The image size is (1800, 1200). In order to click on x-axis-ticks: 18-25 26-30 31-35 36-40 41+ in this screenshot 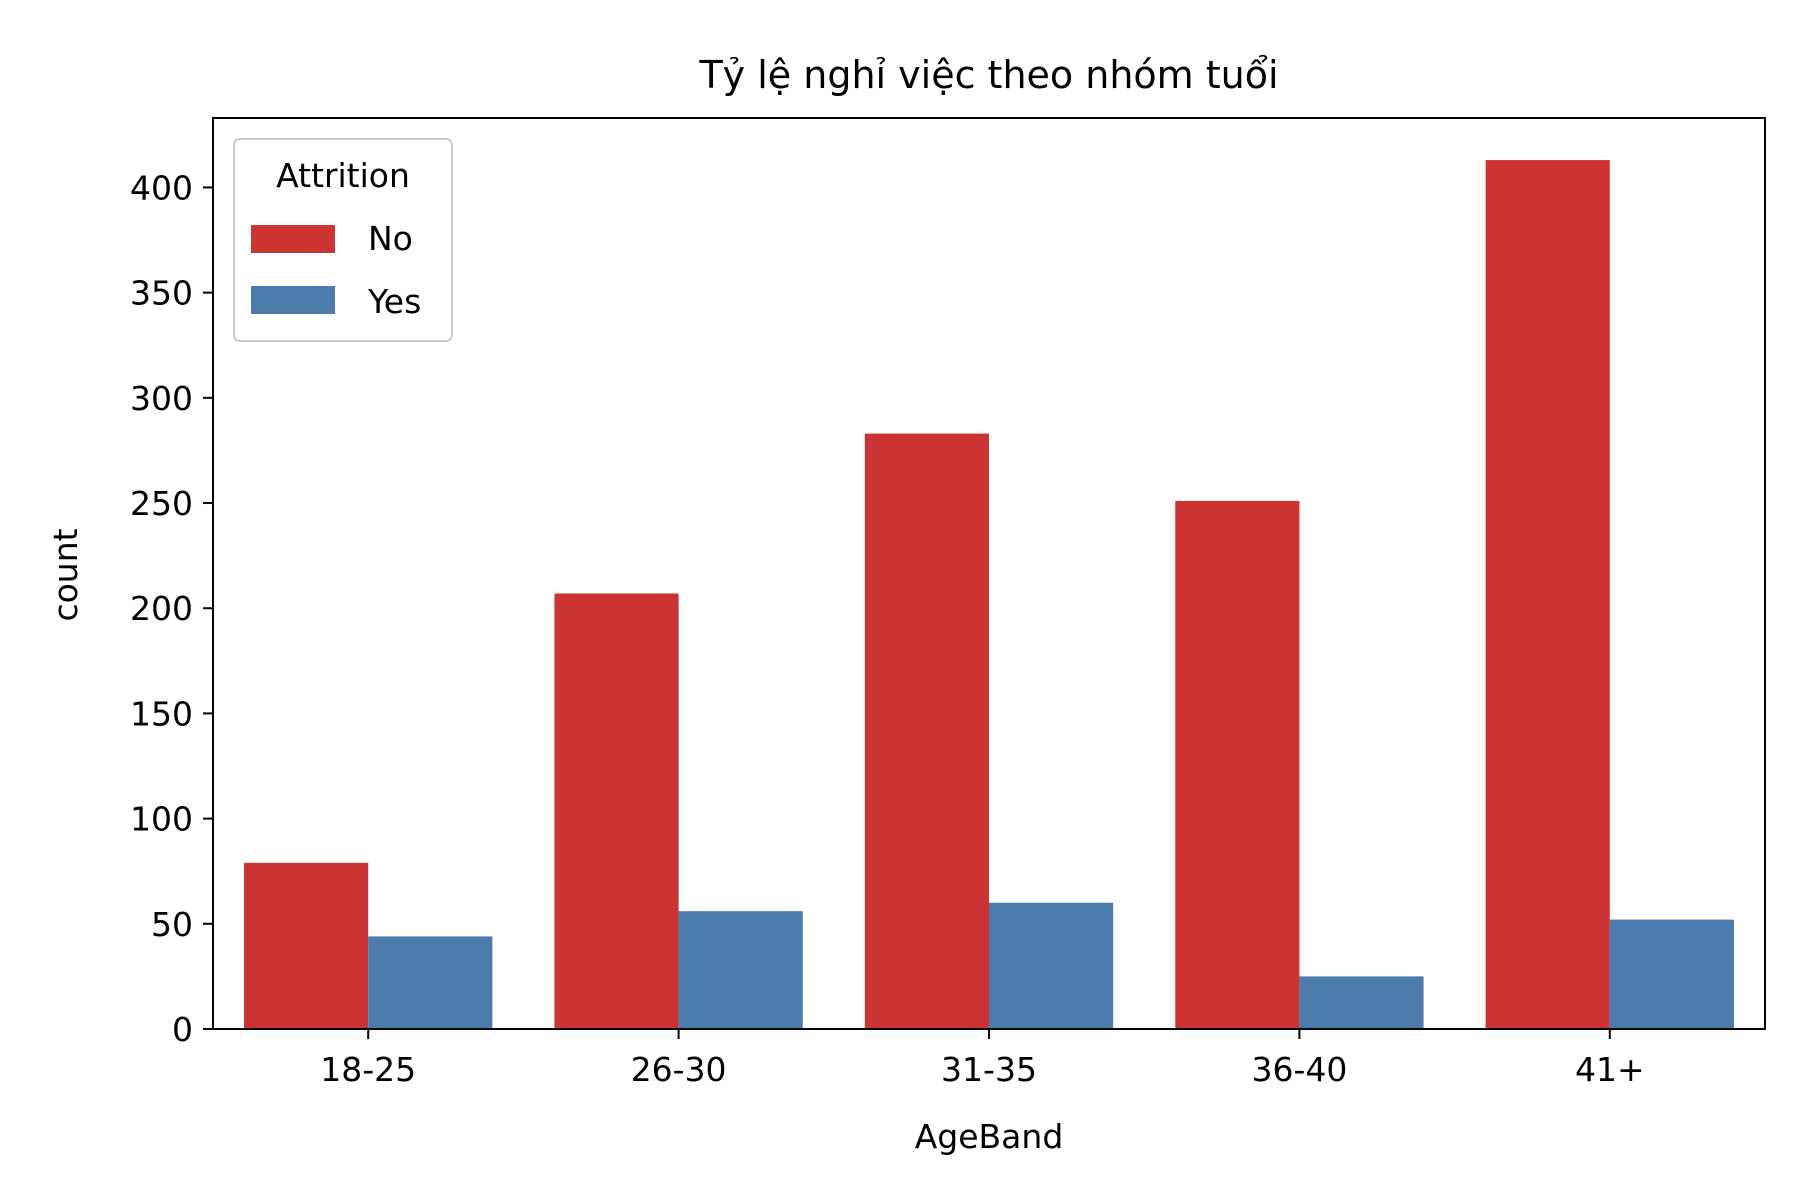, I will do `click(982, 1059)`.